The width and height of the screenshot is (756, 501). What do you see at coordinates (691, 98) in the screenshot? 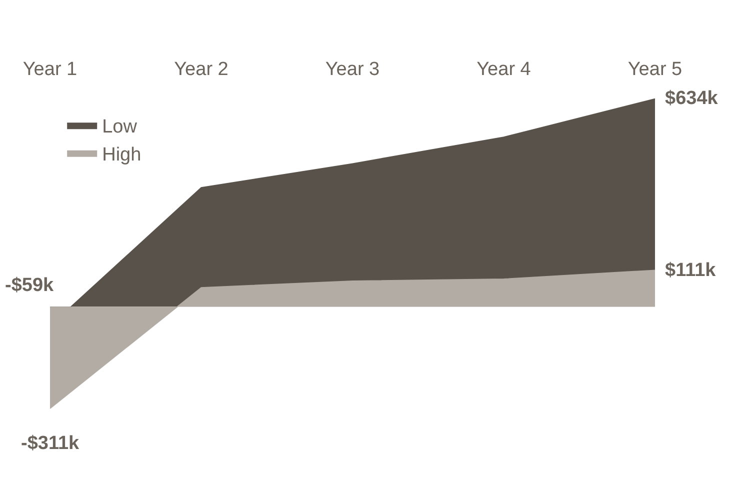
I see `data-label: $634k` at bounding box center [691, 98].